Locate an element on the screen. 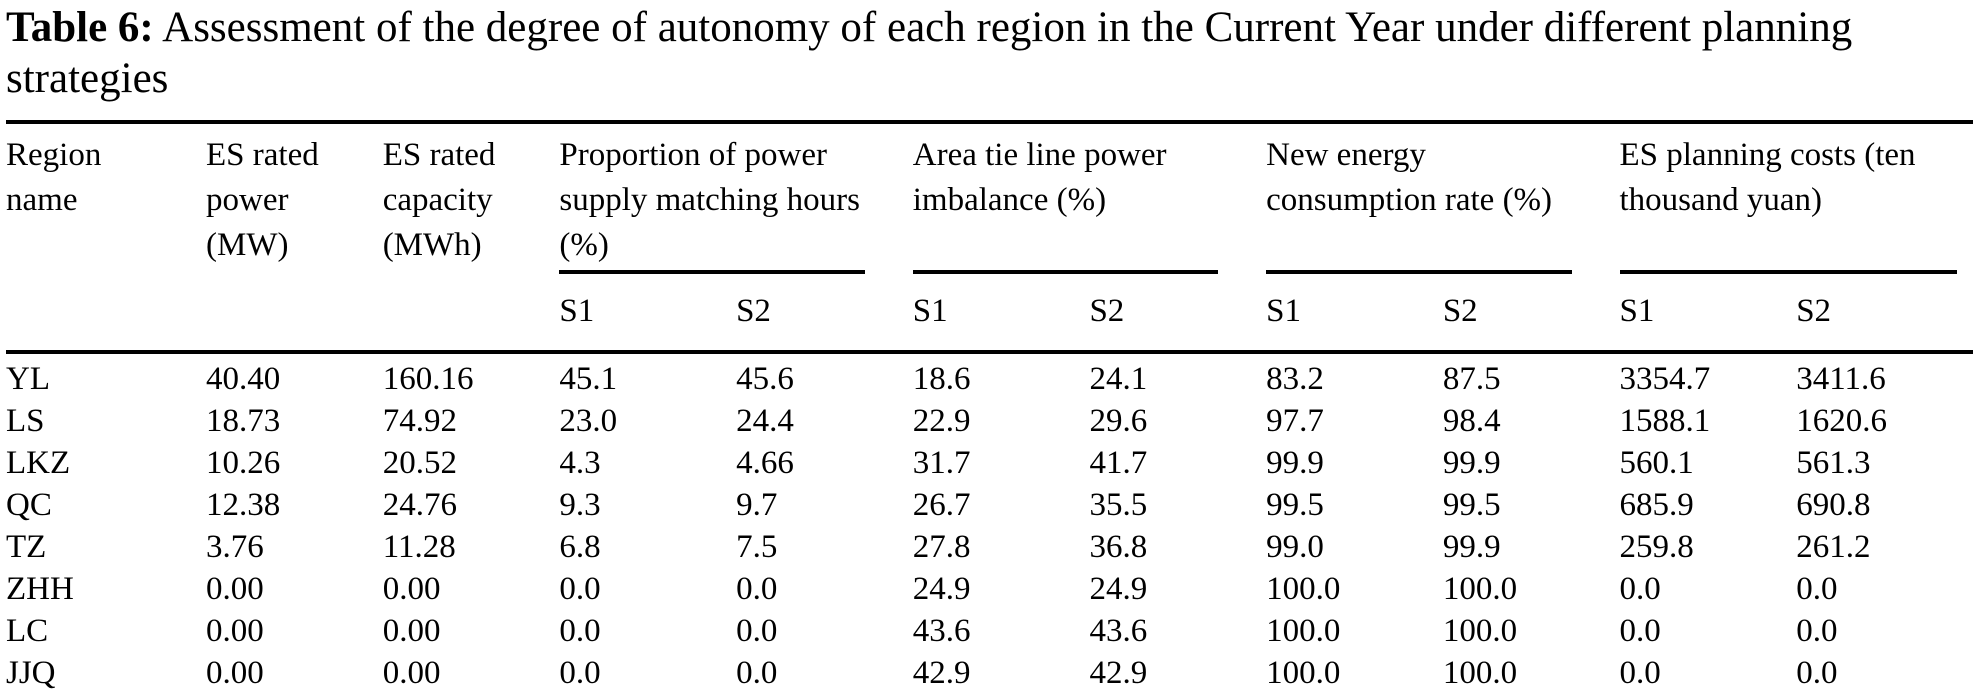 The width and height of the screenshot is (1979, 696). data-cell: 45.1 is located at coordinates (588, 379).